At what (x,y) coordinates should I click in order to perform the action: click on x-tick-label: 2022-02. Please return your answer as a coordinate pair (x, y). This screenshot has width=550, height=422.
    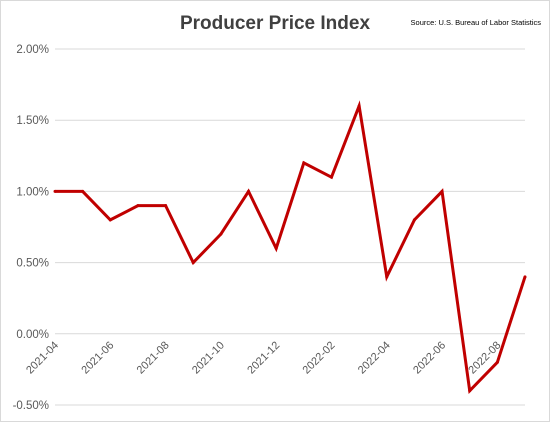
    Looking at the image, I should click on (319, 357).